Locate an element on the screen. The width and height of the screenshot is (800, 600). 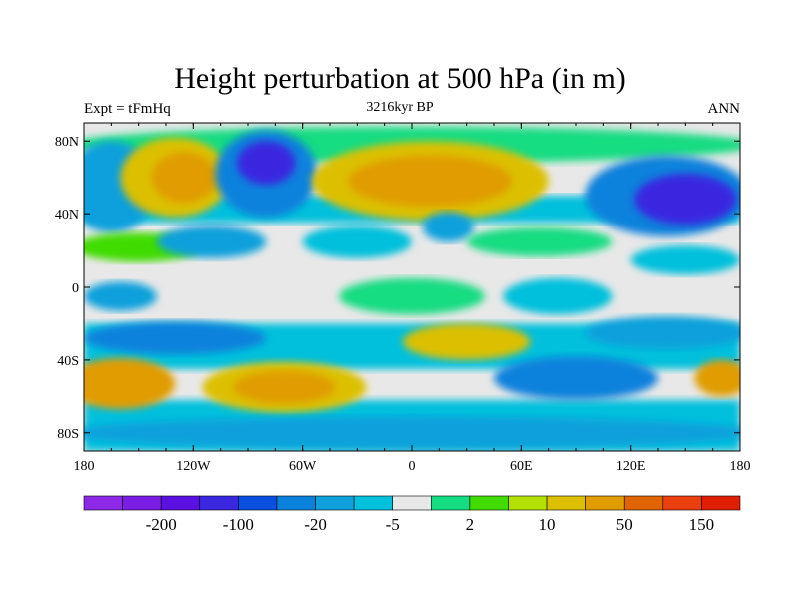
plot-title: Height perturbation at 500 hPa (in m) is located at coordinates (400, 78).